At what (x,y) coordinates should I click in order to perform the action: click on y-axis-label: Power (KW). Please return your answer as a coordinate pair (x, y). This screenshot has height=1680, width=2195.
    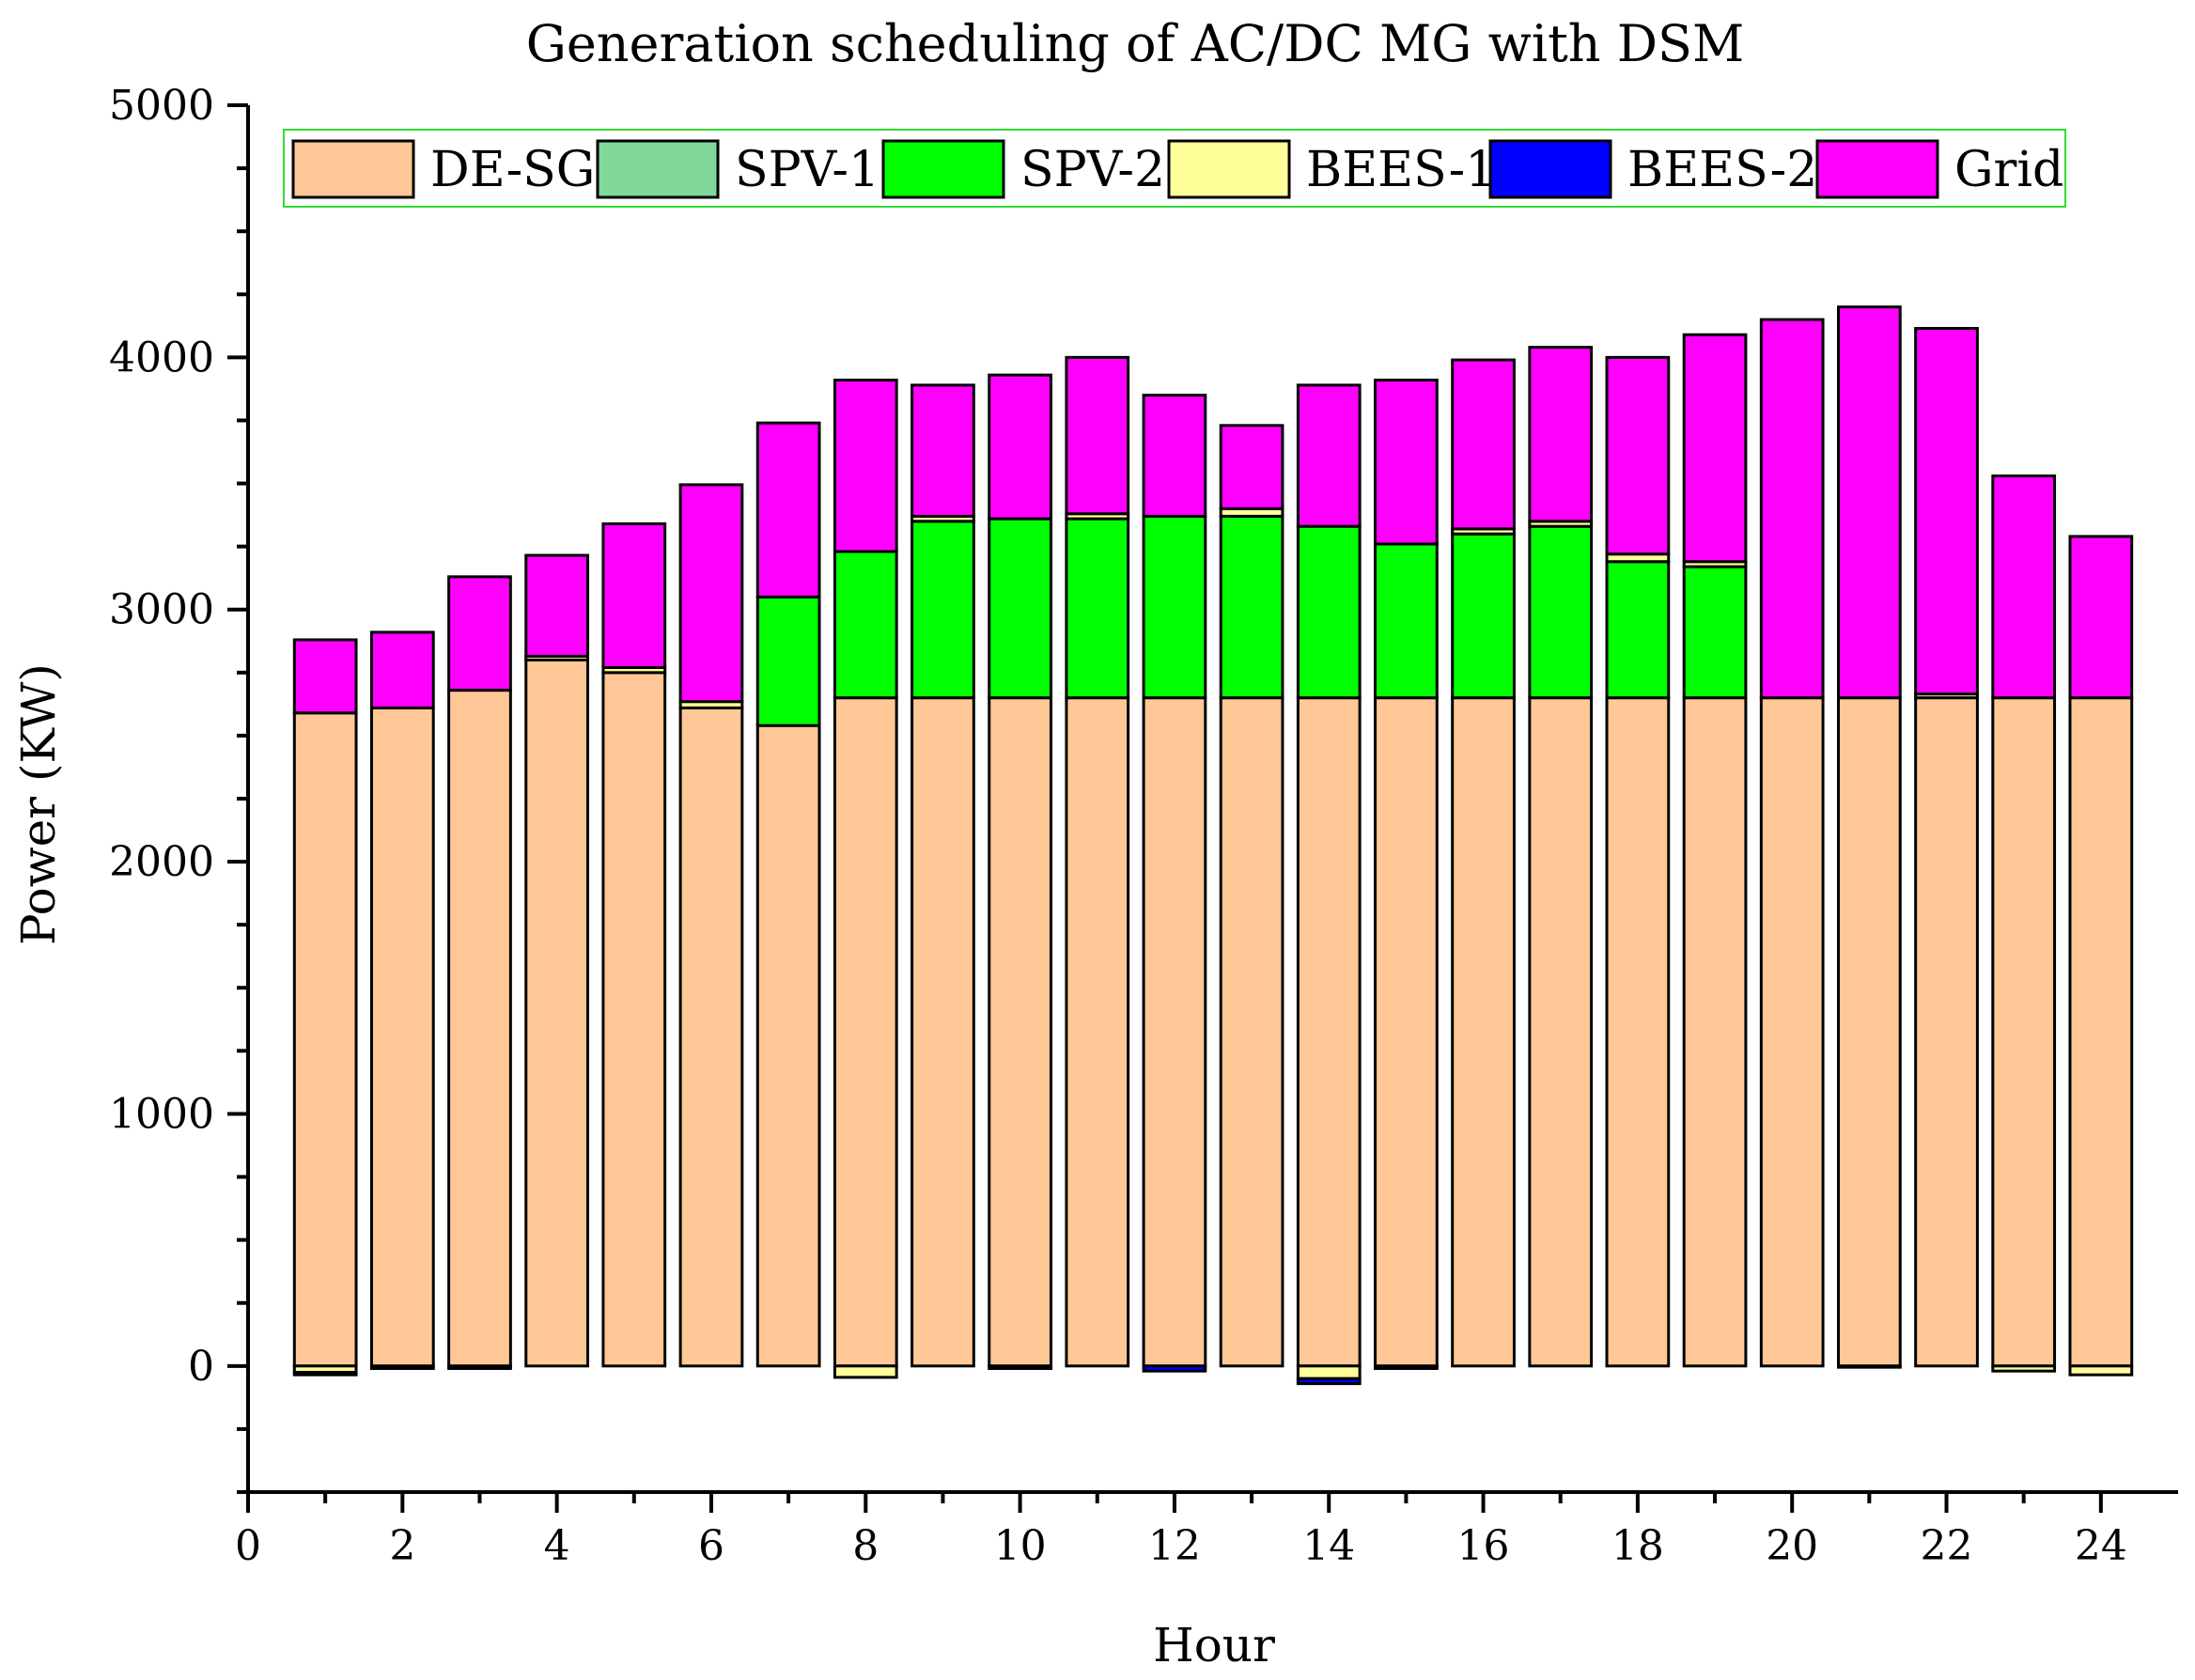
    Looking at the image, I should click on (39, 804).